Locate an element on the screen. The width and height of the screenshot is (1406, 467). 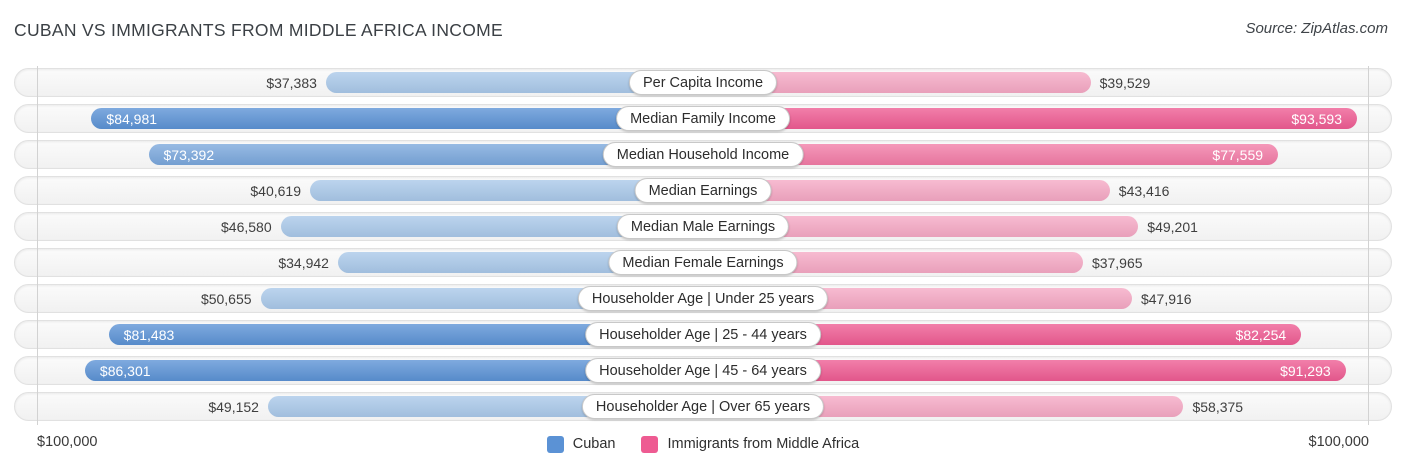
value-label-immigrants: $77,559 is located at coordinates (1238, 154).